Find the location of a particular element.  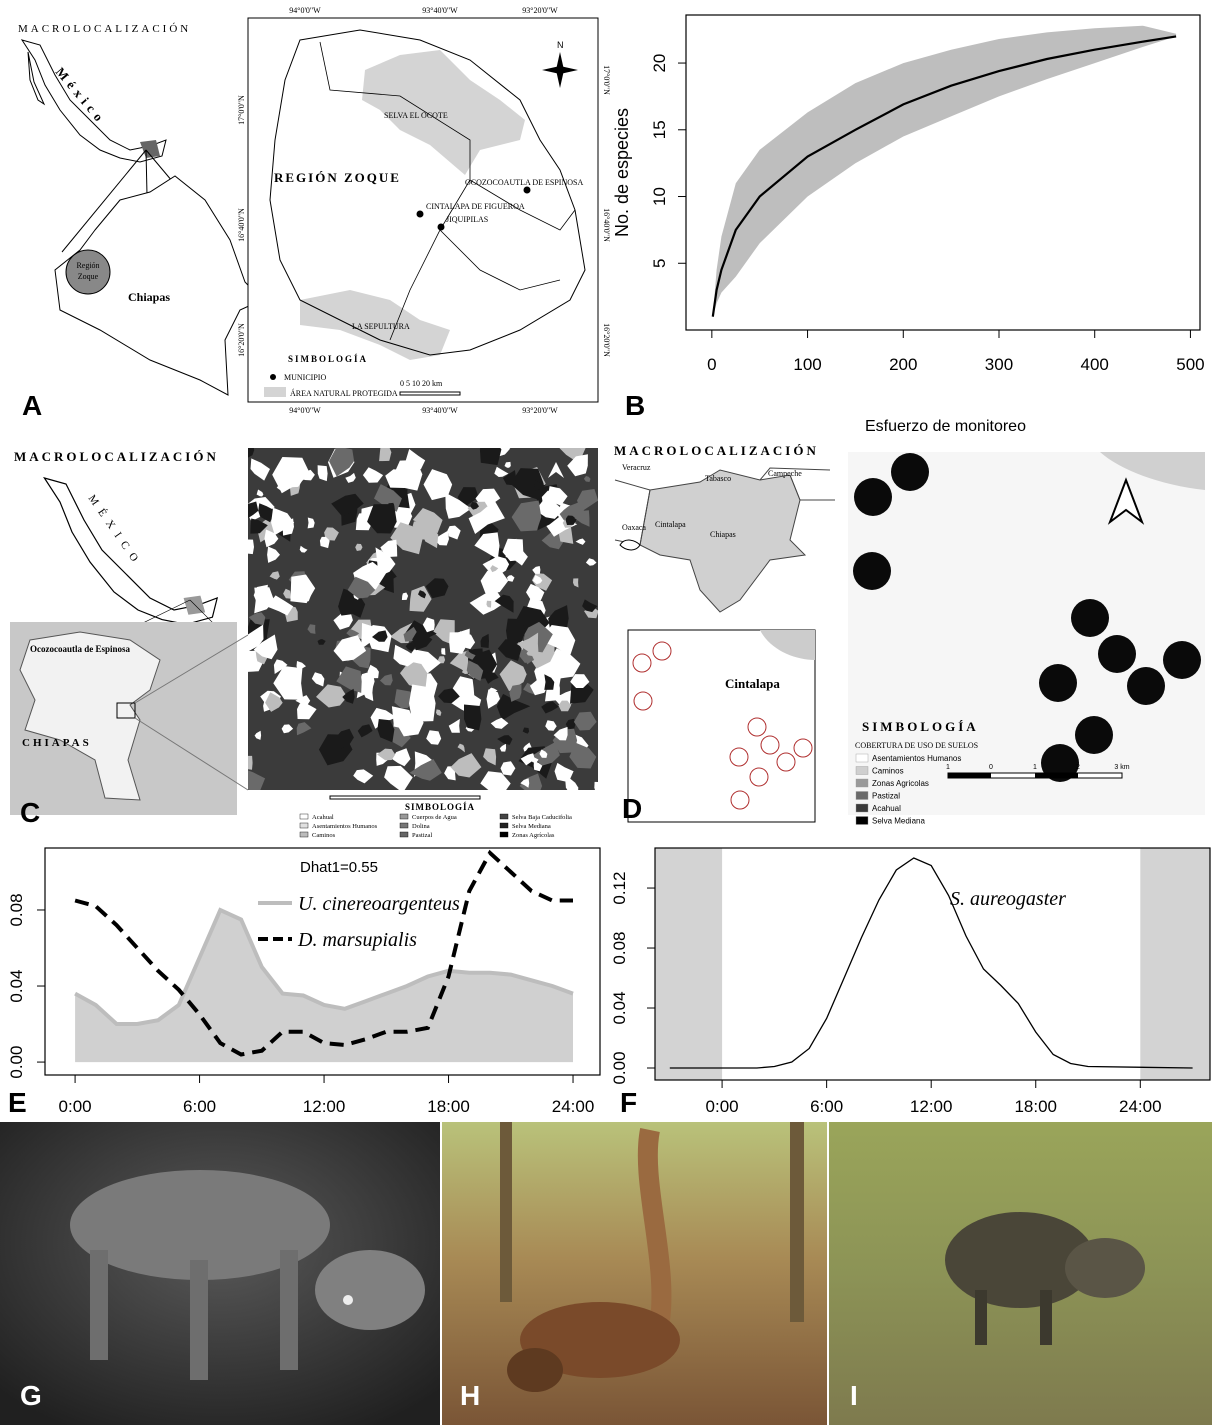

legend-label: Zonas Agrícolas is located at coordinates (533, 835).